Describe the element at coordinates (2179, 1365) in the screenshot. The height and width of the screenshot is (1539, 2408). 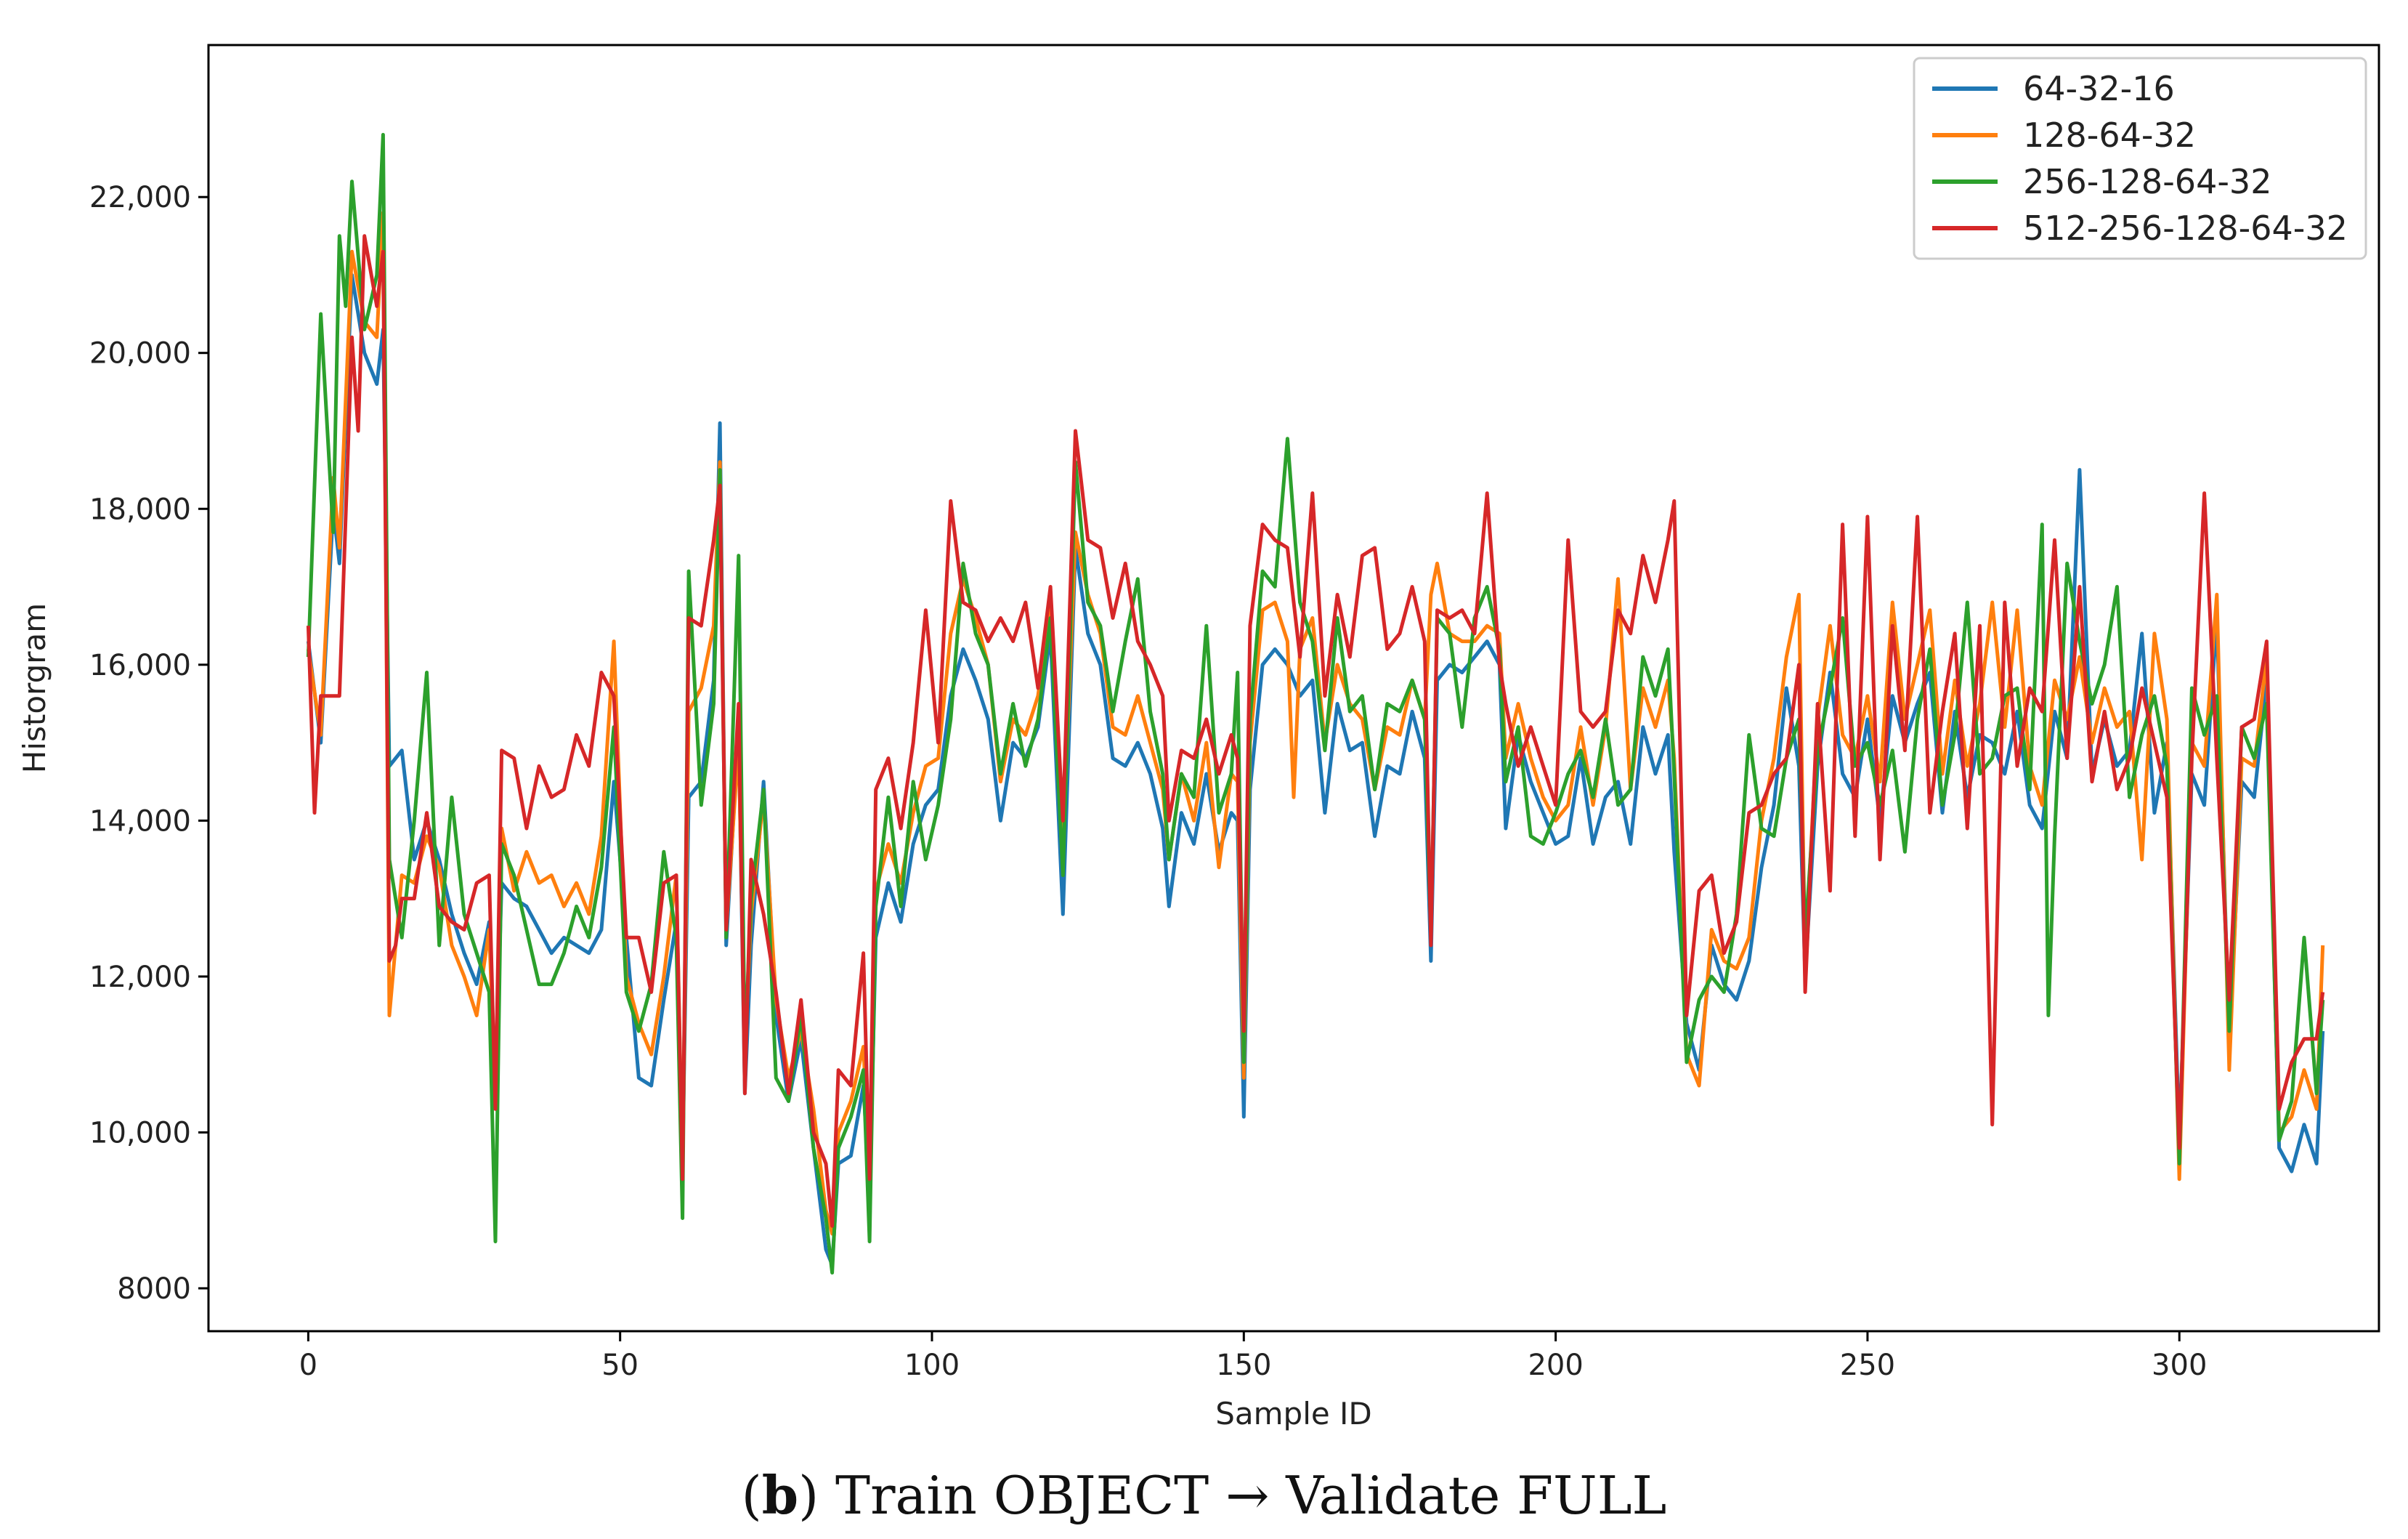
I see `x-tick-label: 300` at that location.